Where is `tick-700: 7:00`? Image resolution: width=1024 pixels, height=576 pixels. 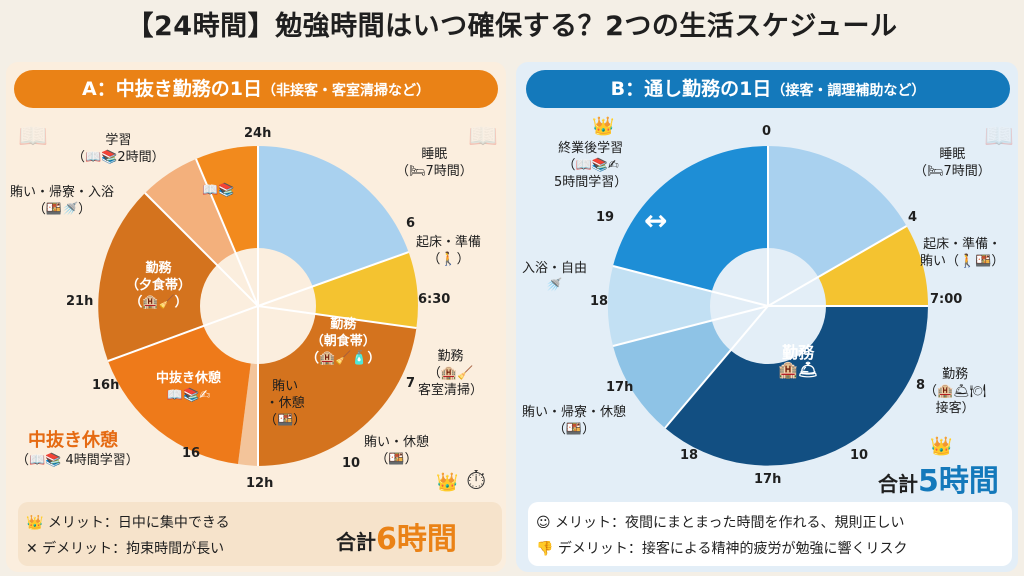
tick-700: 7:00 is located at coordinates (946, 299).